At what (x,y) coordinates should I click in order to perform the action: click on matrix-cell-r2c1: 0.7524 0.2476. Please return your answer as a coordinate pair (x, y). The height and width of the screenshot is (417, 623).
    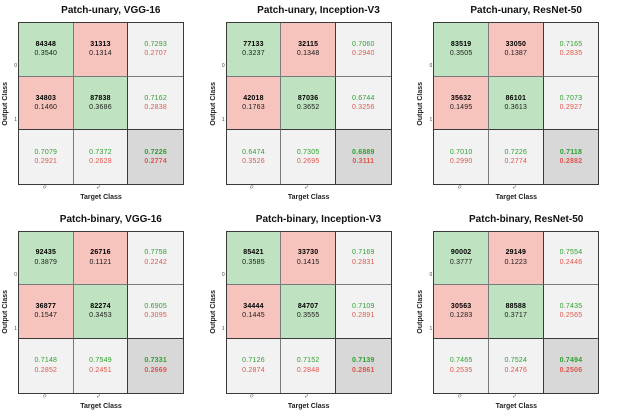
    Looking at the image, I should click on (516, 365).